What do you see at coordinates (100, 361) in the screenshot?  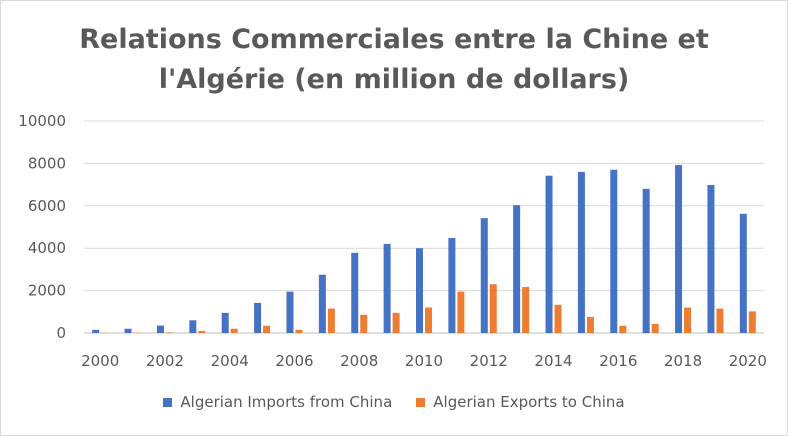 I see `x-tick-label: 2000` at bounding box center [100, 361].